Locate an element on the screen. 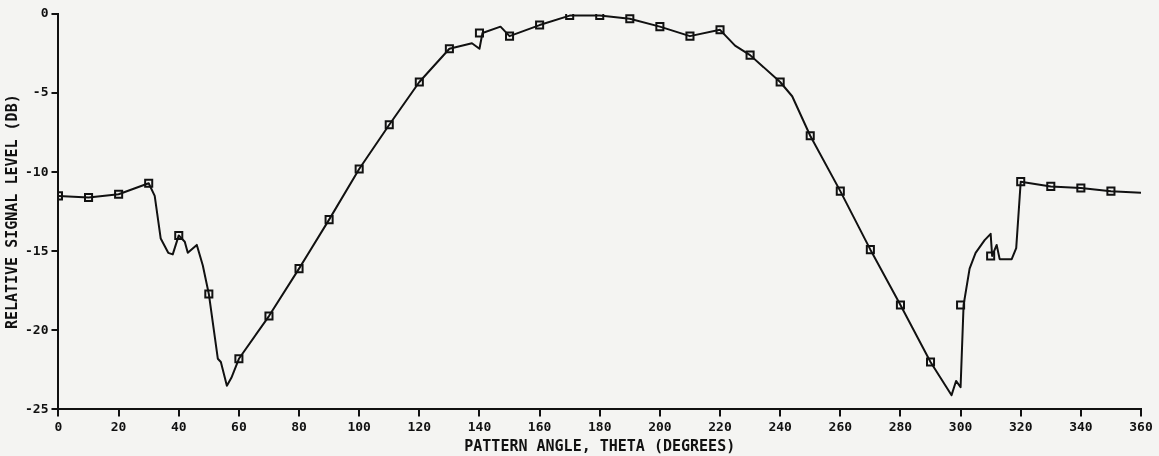  x-tick-label: 40 is located at coordinates (178, 426).